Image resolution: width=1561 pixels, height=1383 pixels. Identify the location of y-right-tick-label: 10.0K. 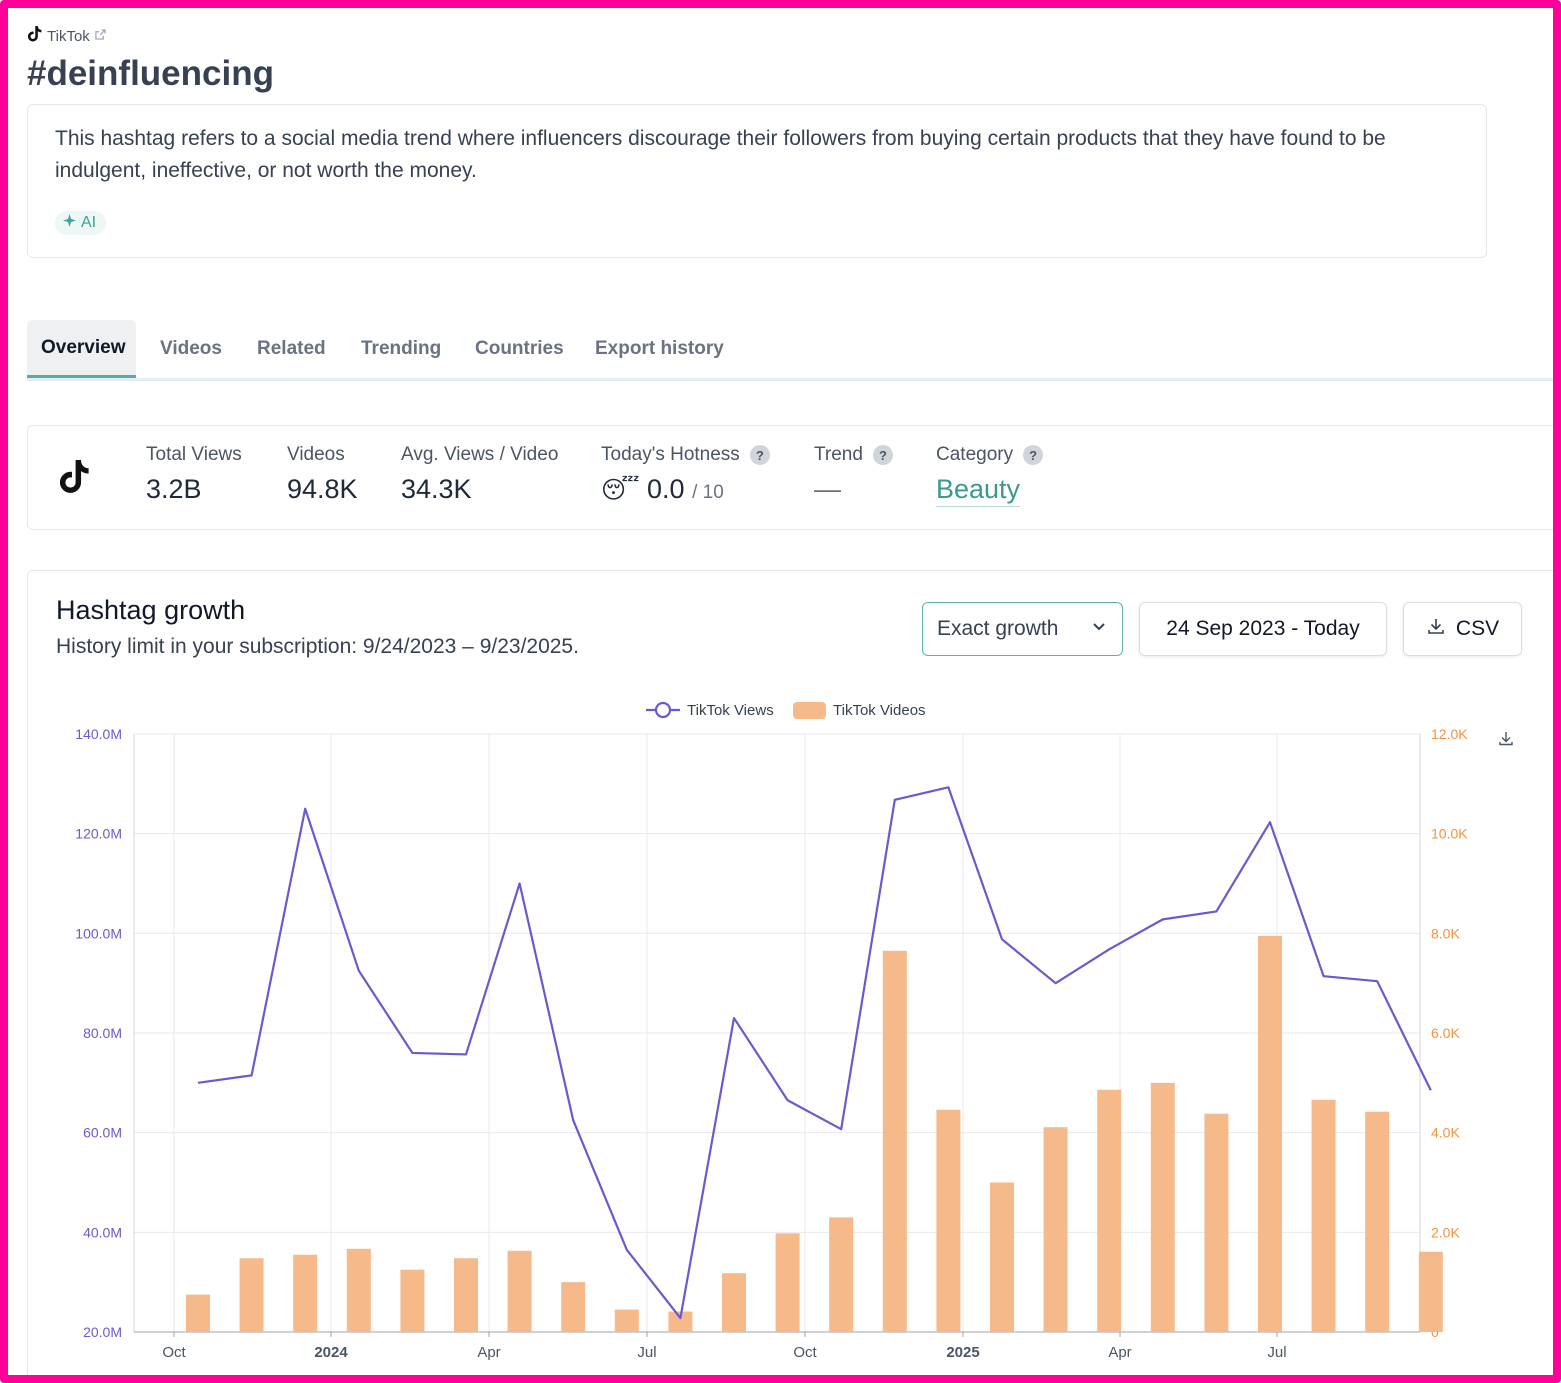
(1449, 834).